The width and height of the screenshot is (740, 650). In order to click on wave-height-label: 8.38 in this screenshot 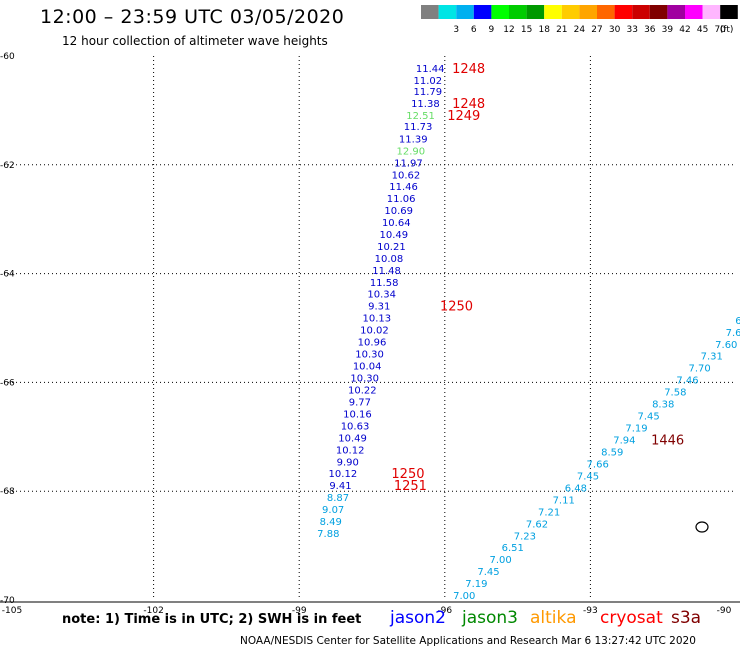, I will do `click(663, 405)`.